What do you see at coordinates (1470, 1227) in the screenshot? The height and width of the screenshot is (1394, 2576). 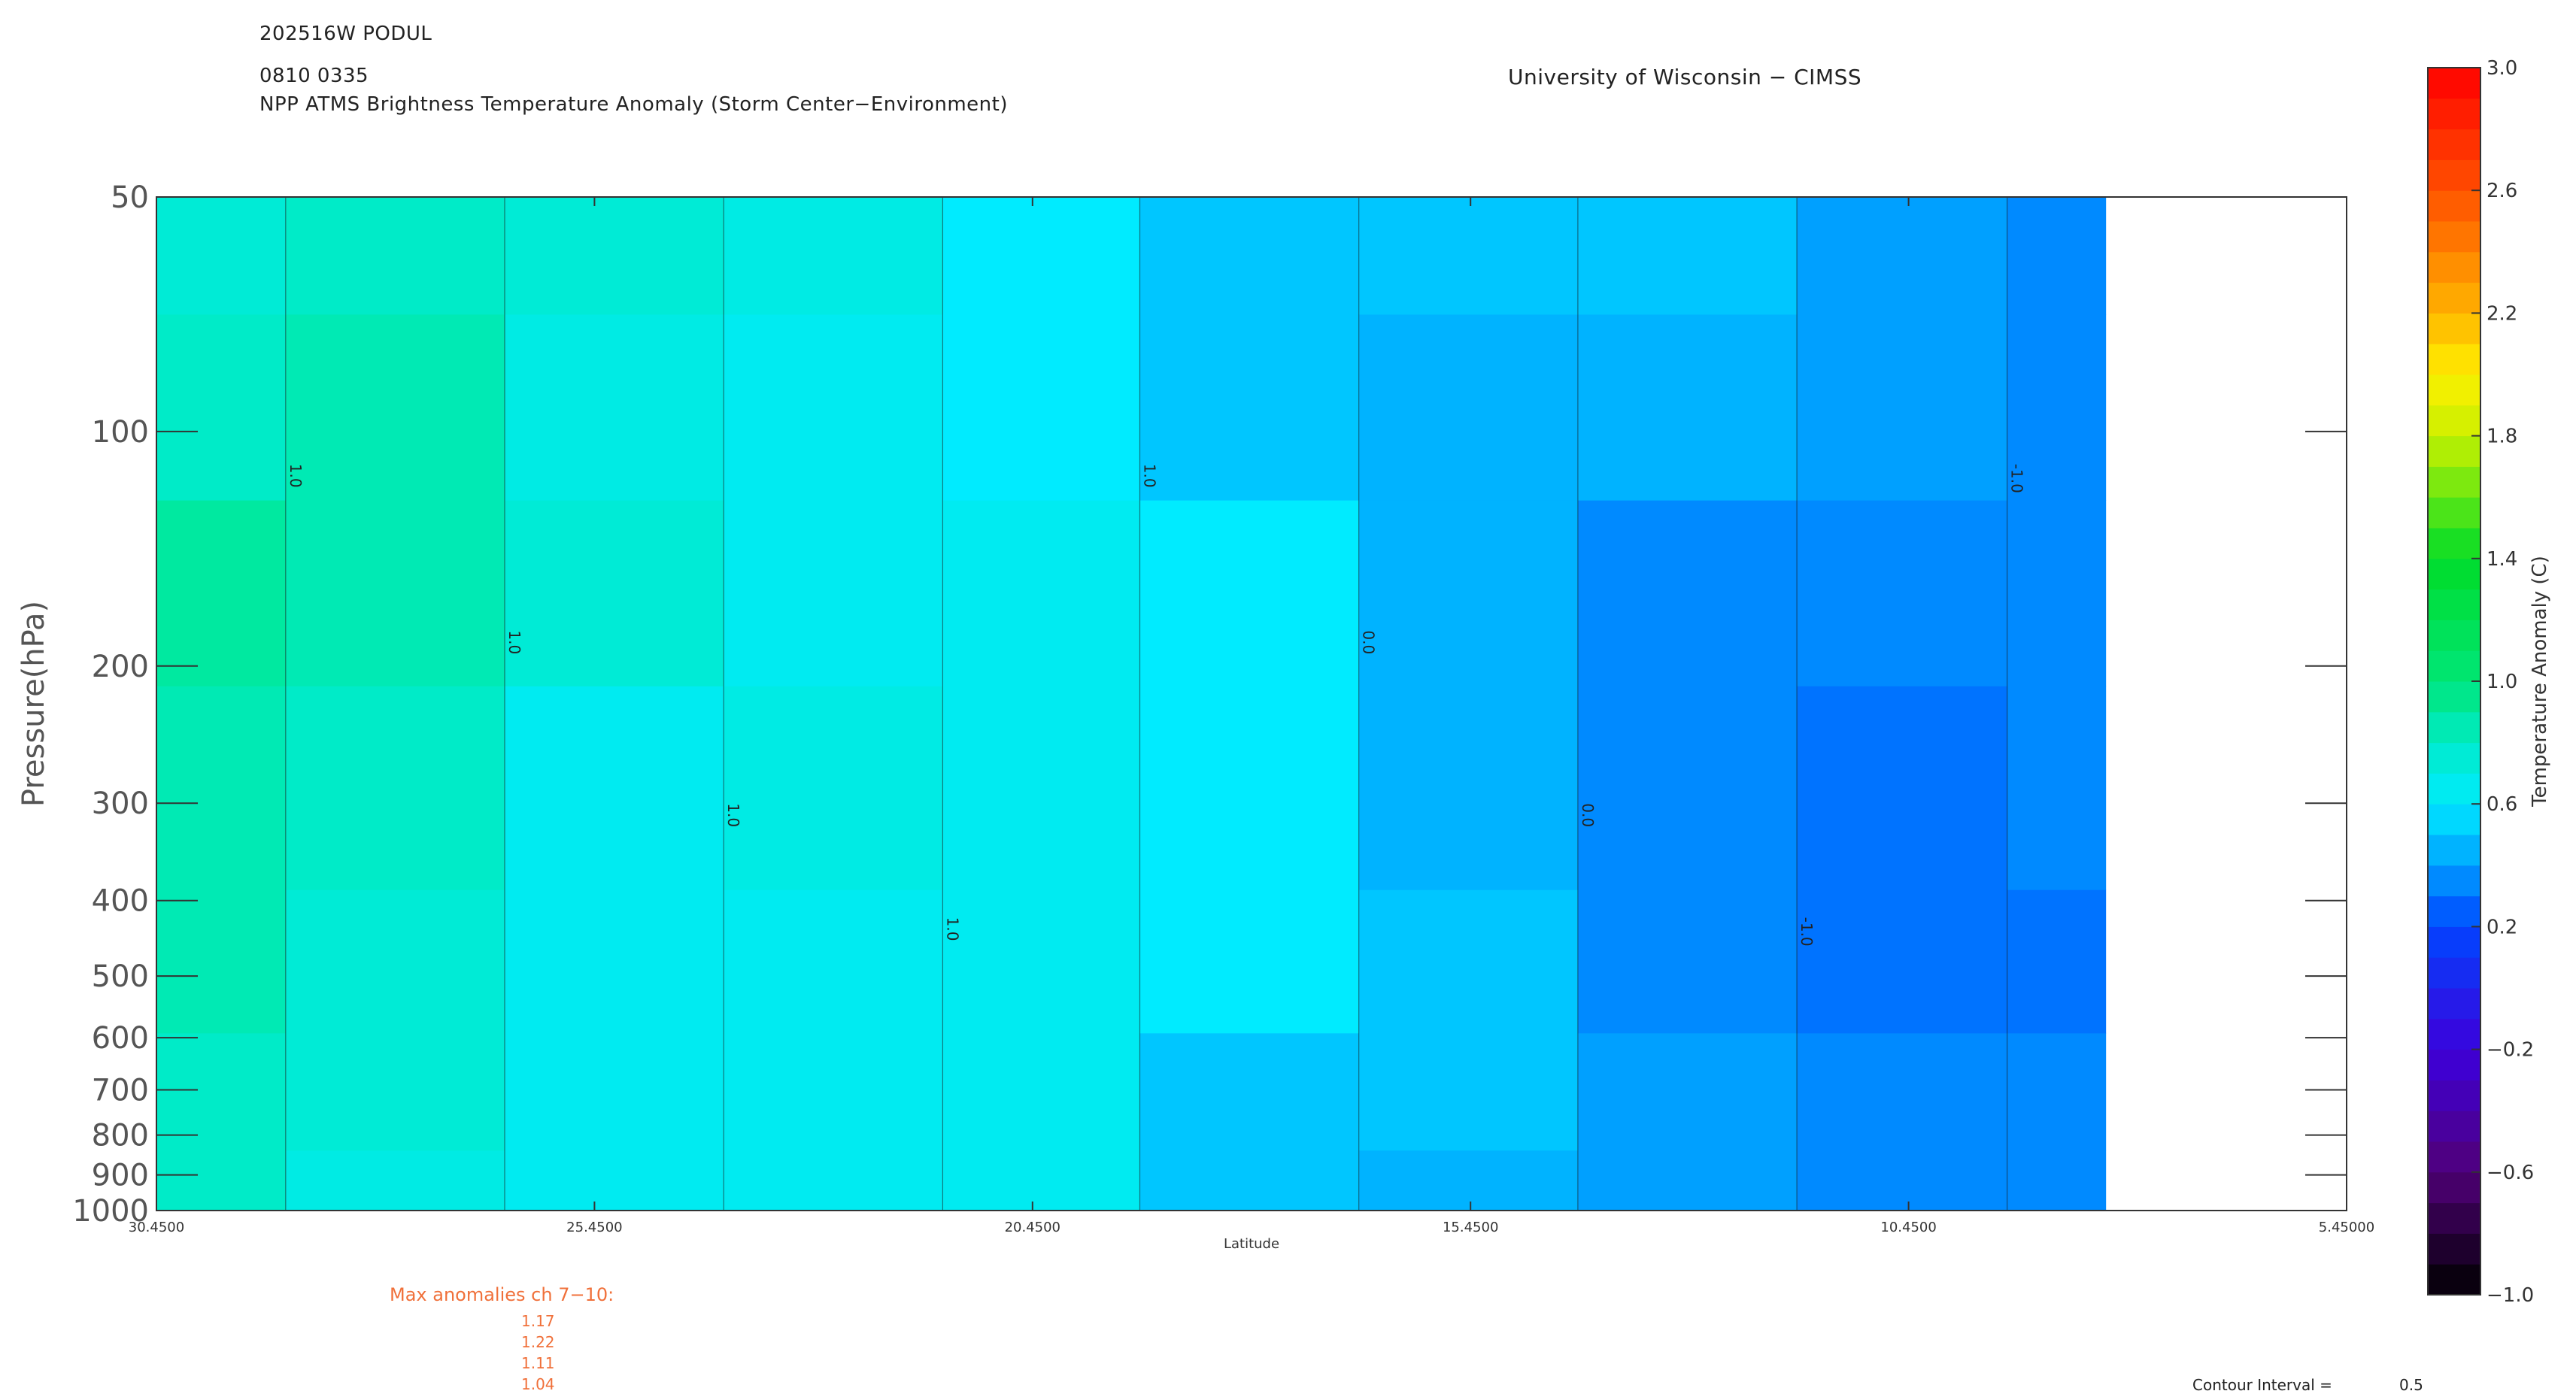 I see `x-tick-label: 15.4500` at bounding box center [1470, 1227].